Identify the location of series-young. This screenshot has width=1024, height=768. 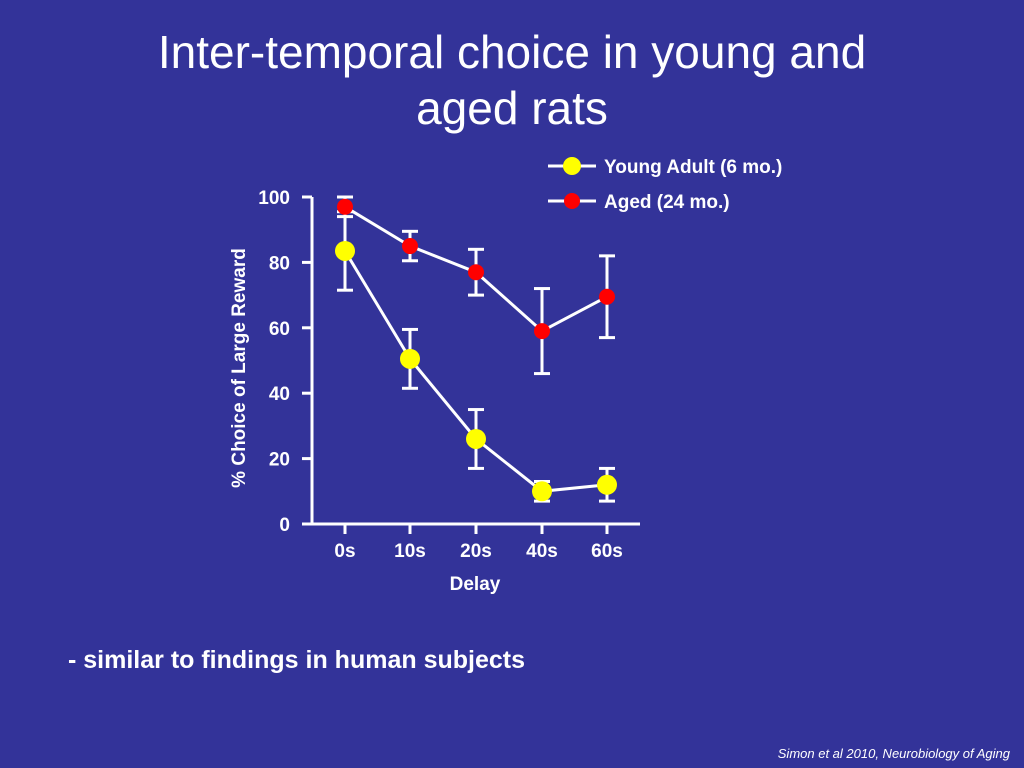
(476, 356).